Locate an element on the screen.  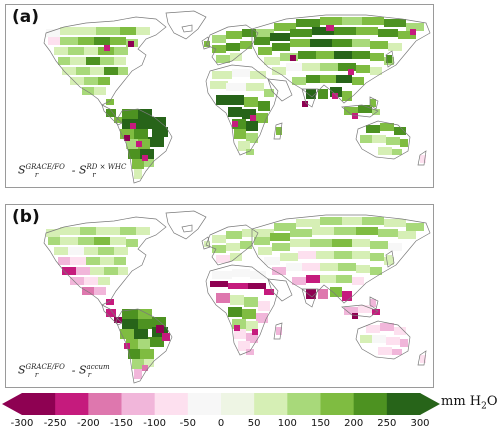
colorbar-extend-max is located at coordinates (430, 404).